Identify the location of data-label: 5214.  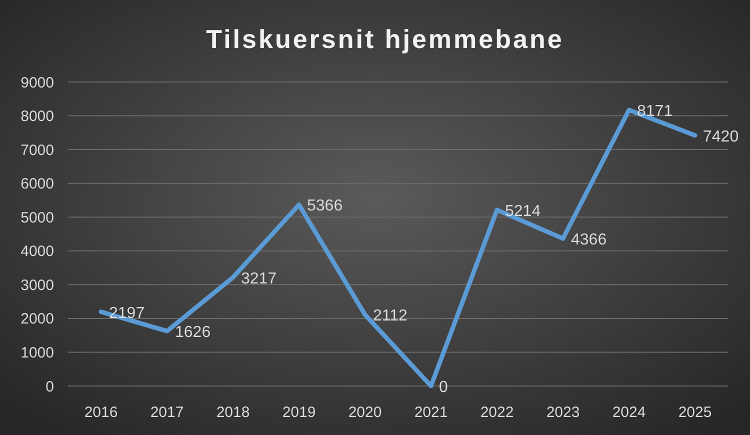
(523, 211).